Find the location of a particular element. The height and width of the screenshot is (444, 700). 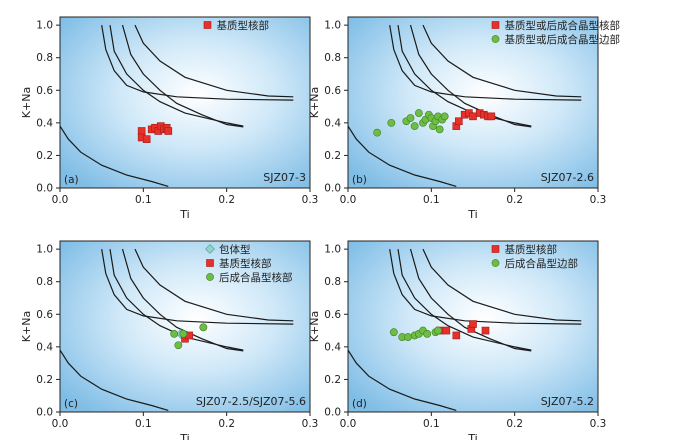

legend-label: 后成合晶型边部 is located at coordinates (542, 263).